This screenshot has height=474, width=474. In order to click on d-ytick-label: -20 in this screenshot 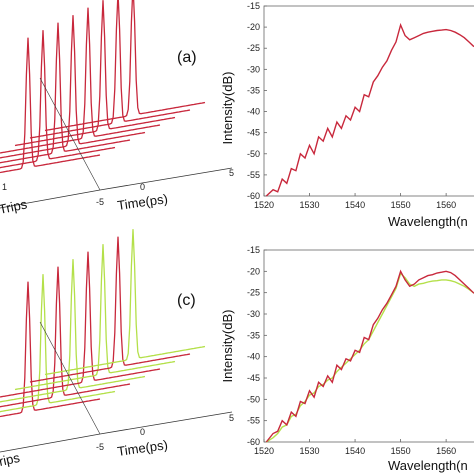, I will do `click(253, 271)`.